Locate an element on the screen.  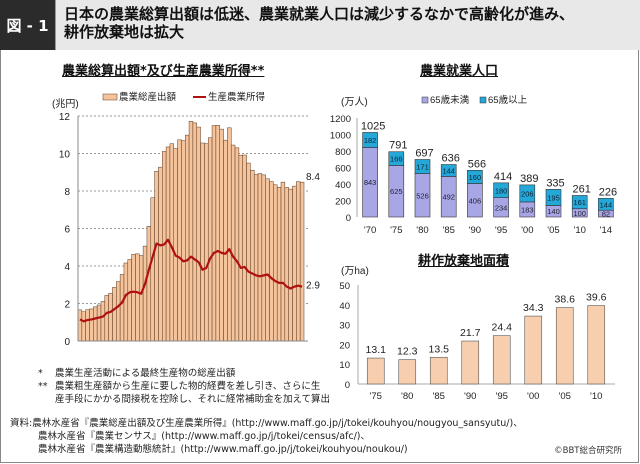
y-axis-unit: (万人) is located at coordinates (354, 102).